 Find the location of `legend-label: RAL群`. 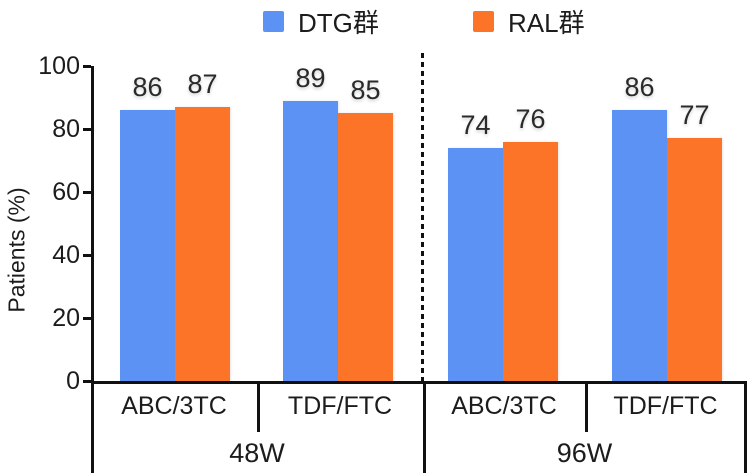

legend-label: RAL群 is located at coordinates (546, 23).